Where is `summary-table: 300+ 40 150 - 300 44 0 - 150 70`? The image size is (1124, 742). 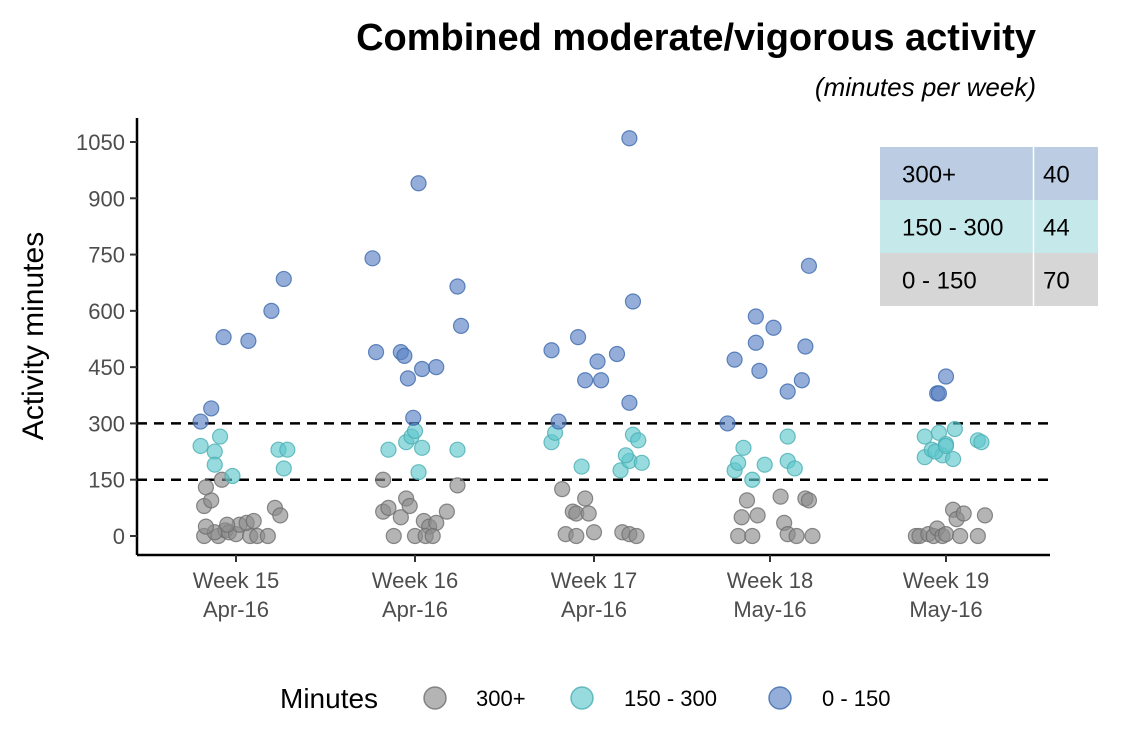 summary-table: 300+ 40 150 - 300 44 0 - 150 70 is located at coordinates (989, 226).